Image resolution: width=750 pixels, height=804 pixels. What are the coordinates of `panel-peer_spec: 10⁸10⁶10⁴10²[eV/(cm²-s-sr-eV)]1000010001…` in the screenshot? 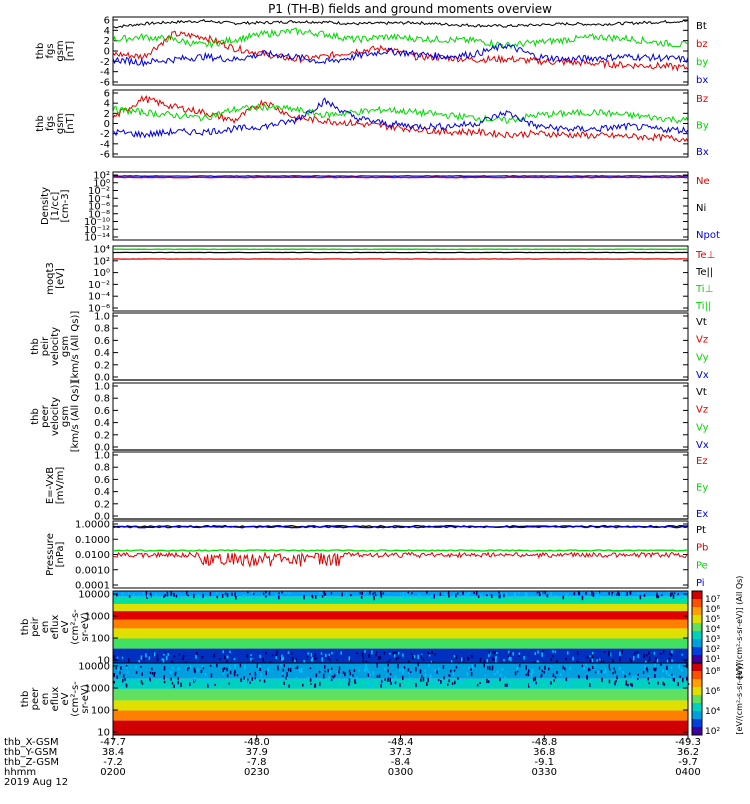 It's located at (382, 700).